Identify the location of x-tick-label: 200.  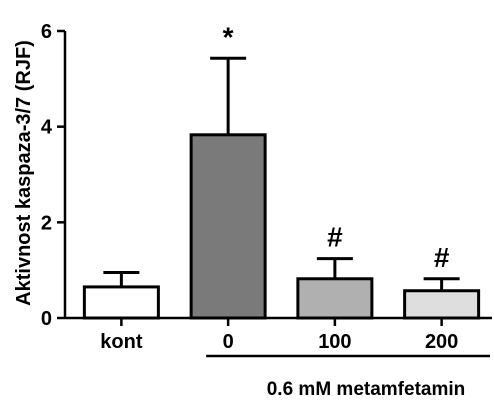
(441, 342).